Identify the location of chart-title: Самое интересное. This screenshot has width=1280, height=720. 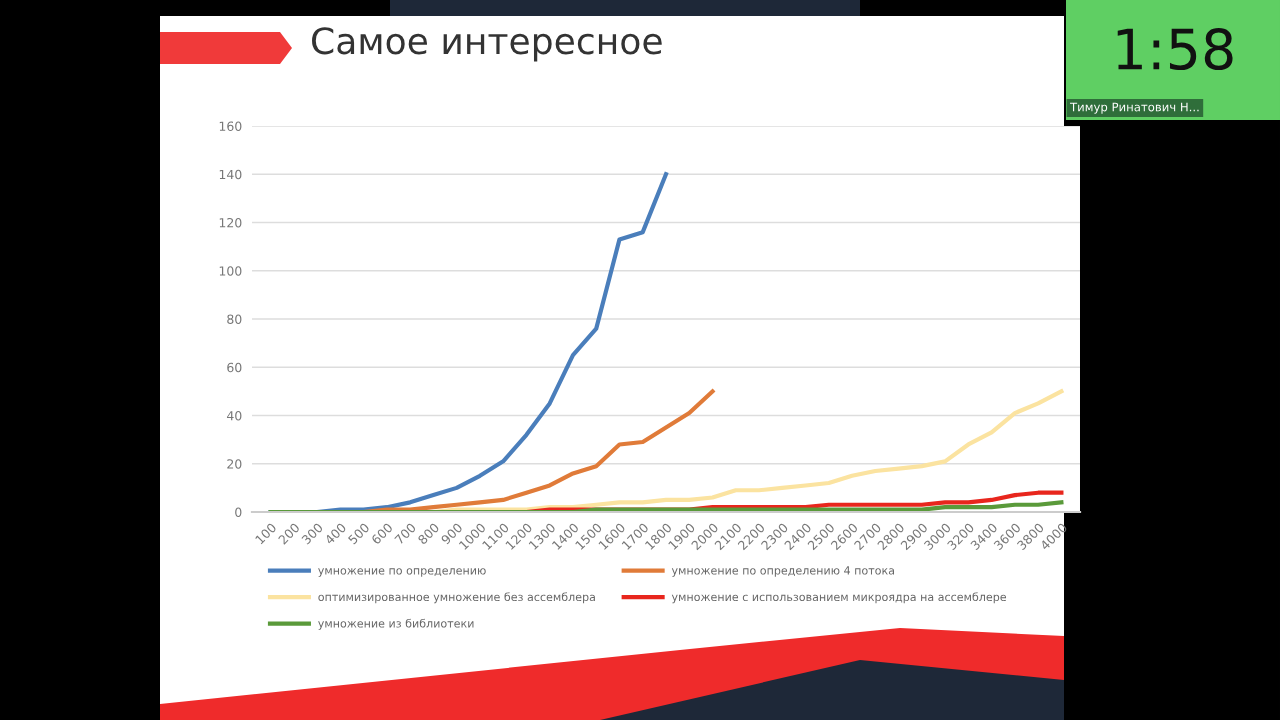
(487, 44).